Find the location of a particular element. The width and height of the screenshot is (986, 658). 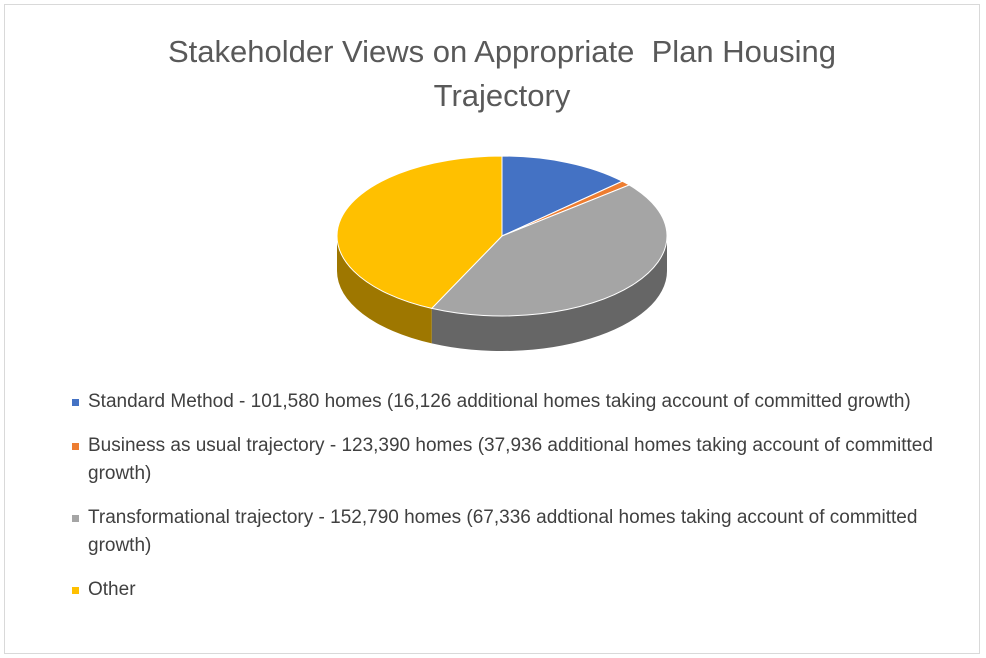

legend-item: Other is located at coordinates (506, 590).